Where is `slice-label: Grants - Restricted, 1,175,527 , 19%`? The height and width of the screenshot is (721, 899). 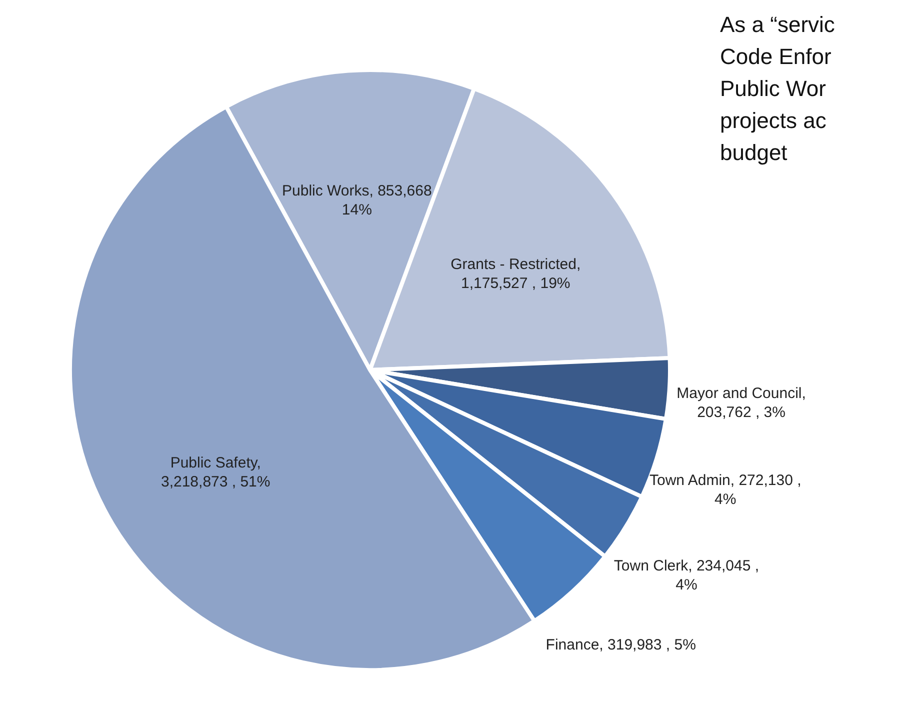 slice-label: Grants - Restricted, 1,175,527 , 19% is located at coordinates (515, 274).